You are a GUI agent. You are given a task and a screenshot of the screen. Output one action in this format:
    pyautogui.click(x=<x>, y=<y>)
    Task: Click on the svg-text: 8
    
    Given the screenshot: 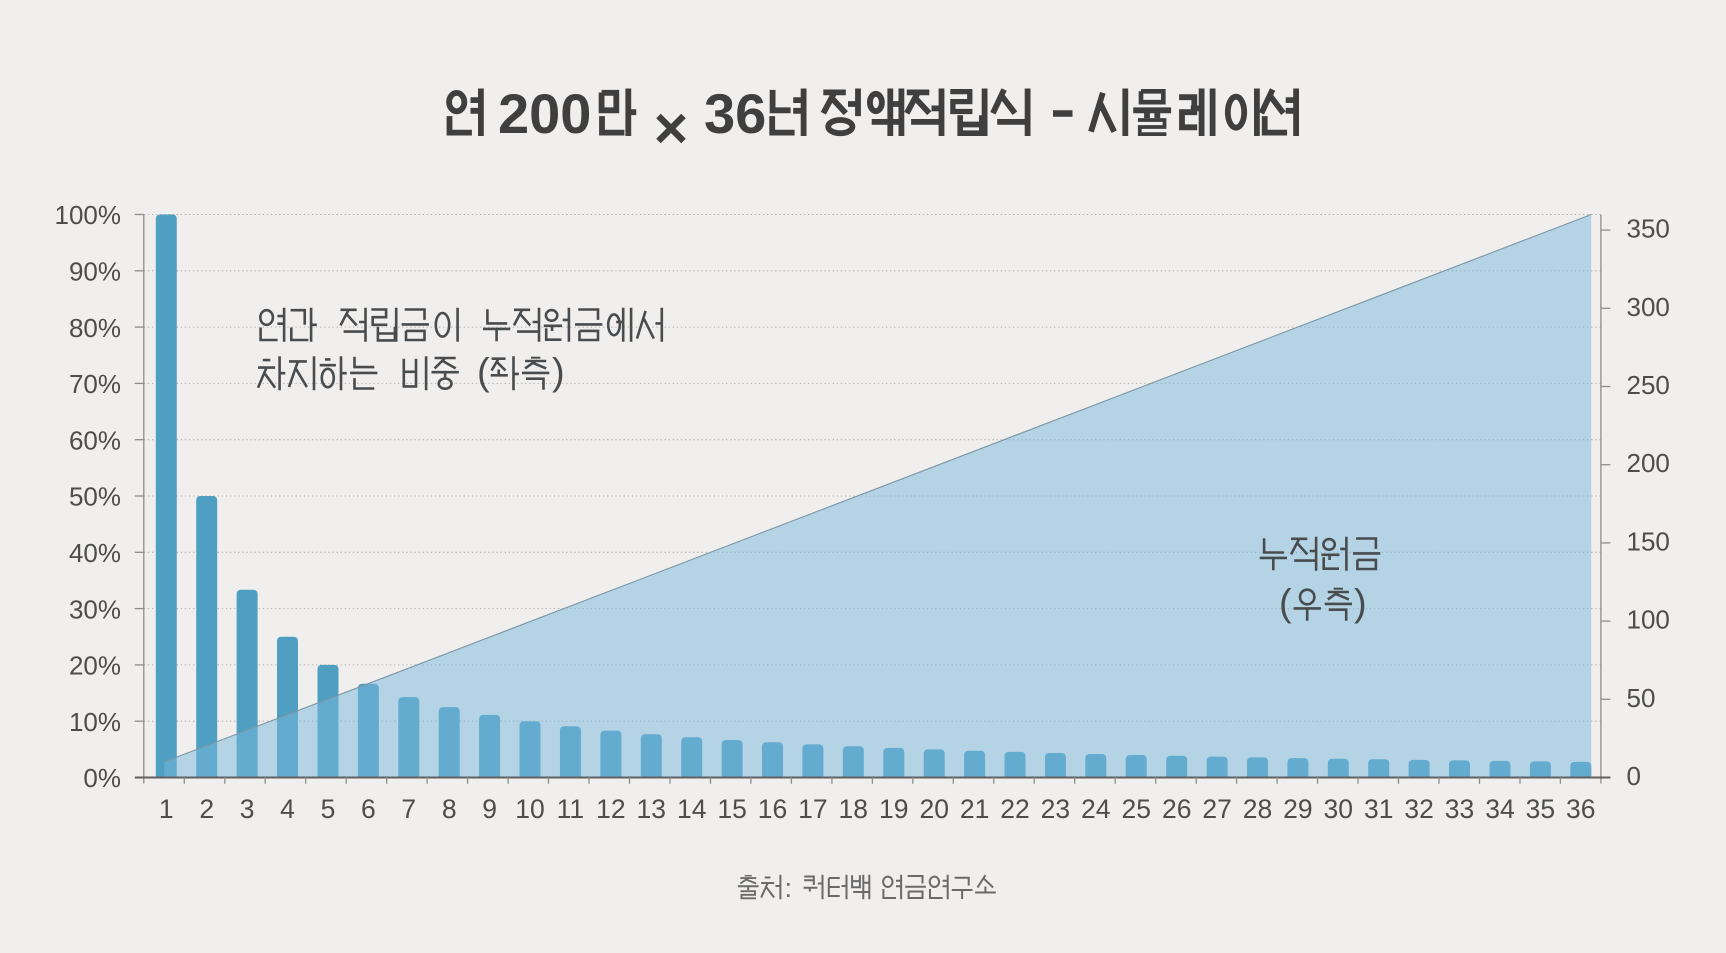 What is the action you would take?
    pyautogui.click(x=449, y=809)
    